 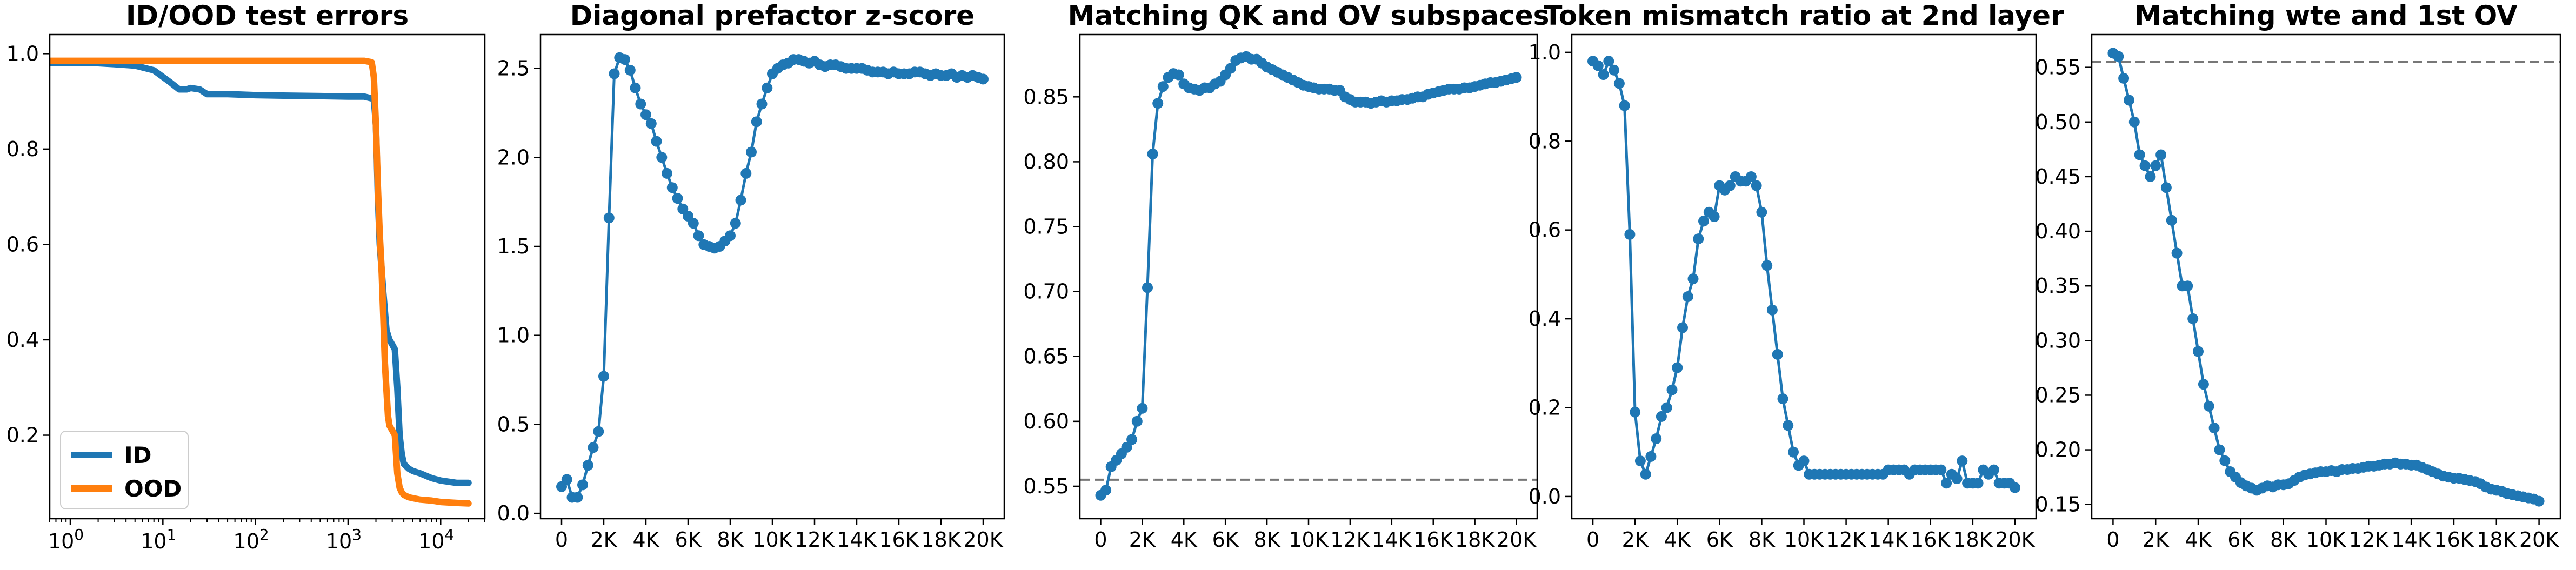 I want to click on y-tick-label: 0.25, so click(x=2058, y=395).